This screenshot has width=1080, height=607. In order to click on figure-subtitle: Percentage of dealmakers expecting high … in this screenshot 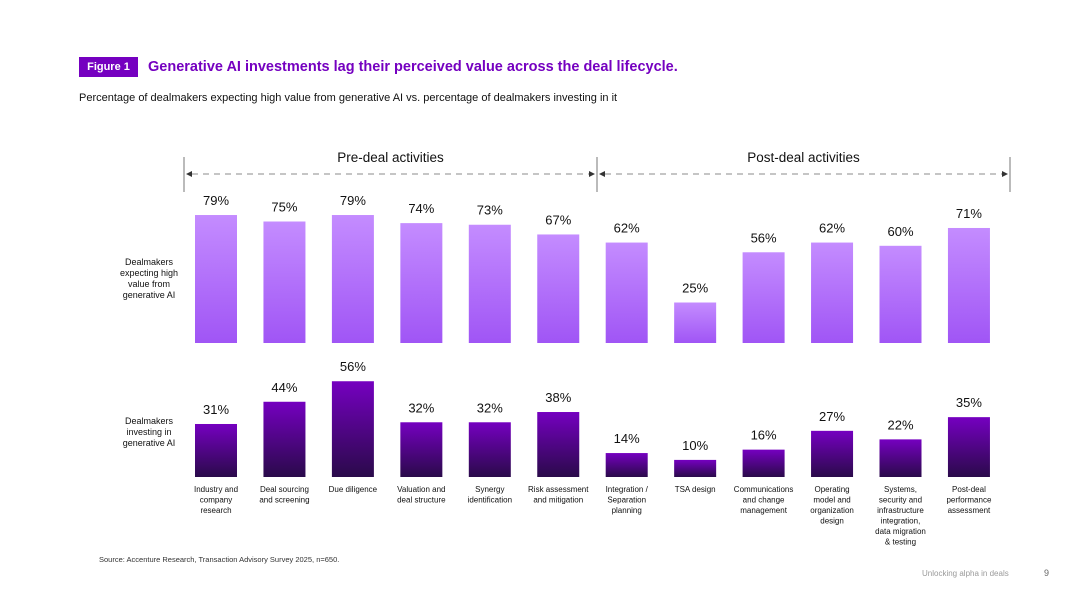, I will do `click(348, 98)`.